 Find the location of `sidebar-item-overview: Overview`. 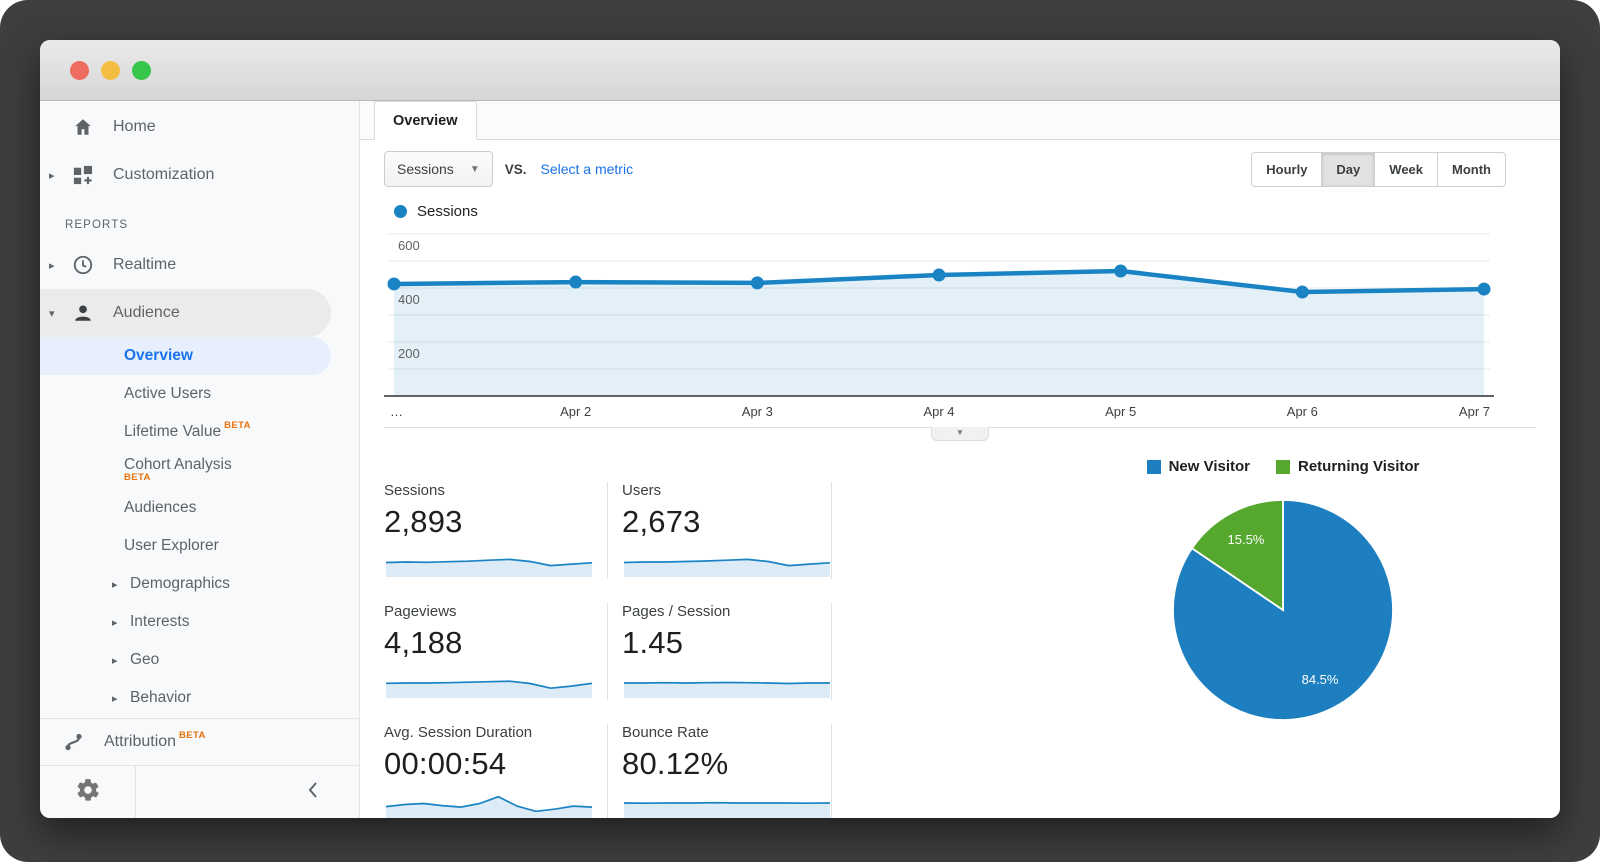

sidebar-item-overview: Overview is located at coordinates (185, 356).